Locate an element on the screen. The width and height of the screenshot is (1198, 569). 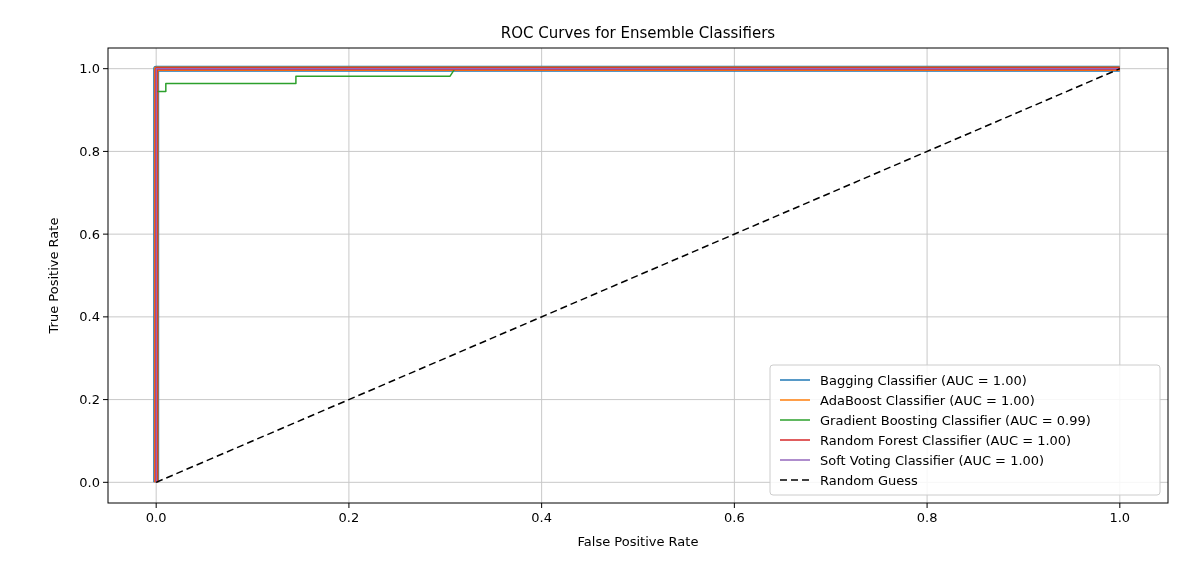
x-tick-label: 0.8 is located at coordinates (927, 517).